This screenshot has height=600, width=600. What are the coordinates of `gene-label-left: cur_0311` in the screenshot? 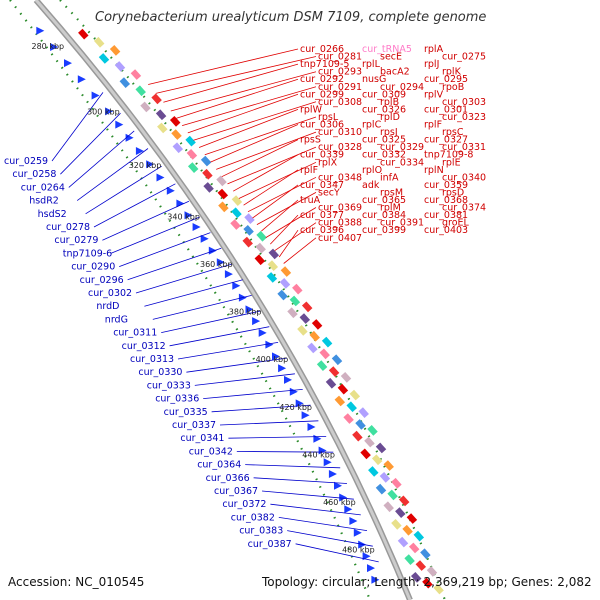 It's located at (135, 333).